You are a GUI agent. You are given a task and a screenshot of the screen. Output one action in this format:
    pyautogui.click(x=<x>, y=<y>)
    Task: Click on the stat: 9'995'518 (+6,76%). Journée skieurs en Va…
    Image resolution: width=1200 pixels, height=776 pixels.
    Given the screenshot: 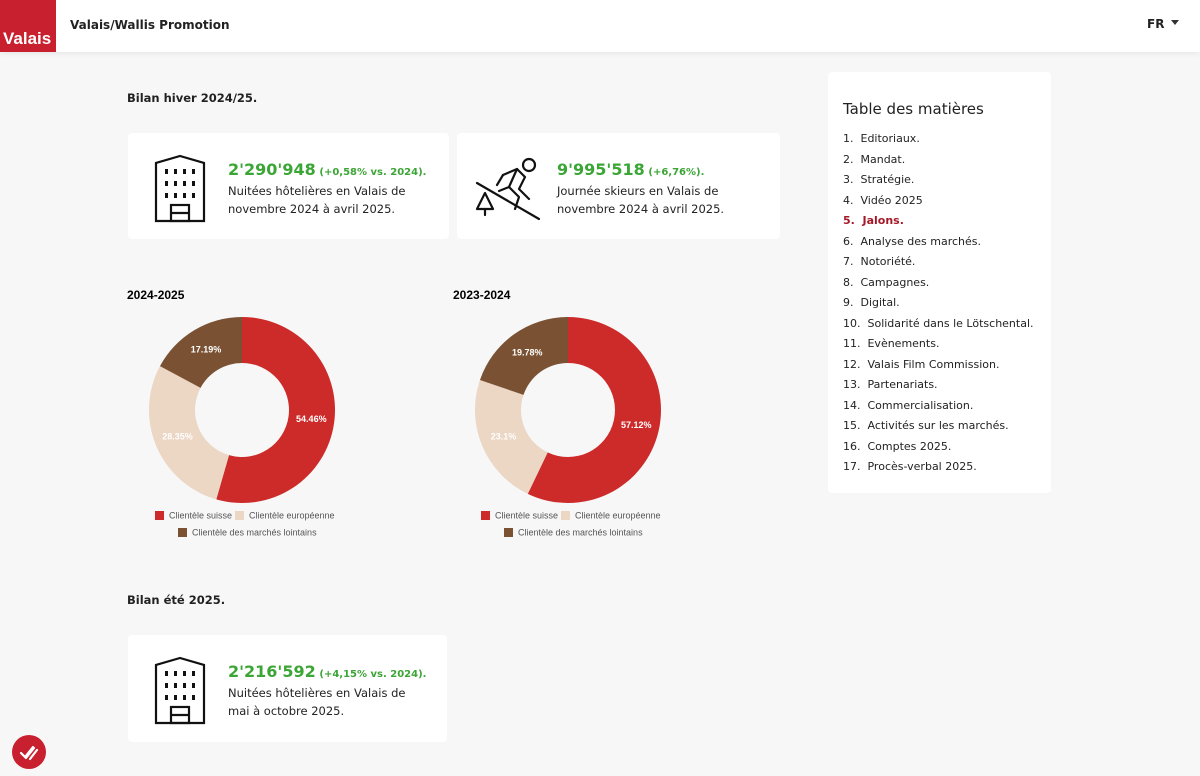 What is the action you would take?
    pyautogui.click(x=657, y=189)
    